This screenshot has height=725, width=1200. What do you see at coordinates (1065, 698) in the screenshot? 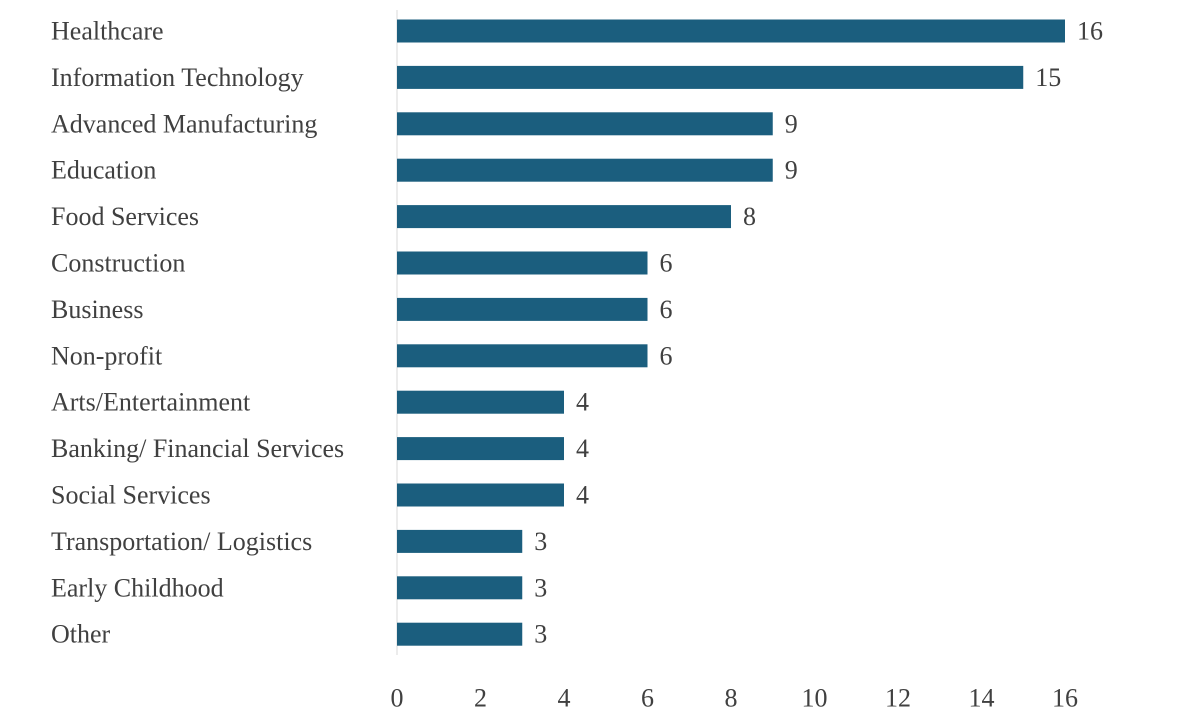
I see `x-tick-label: 16` at bounding box center [1065, 698].